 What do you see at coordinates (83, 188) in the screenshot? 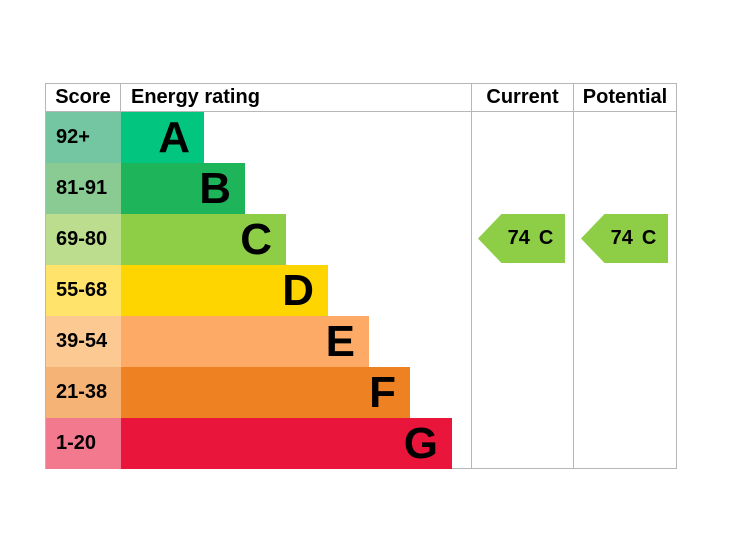
I see `band-score-range: 81-91` at bounding box center [83, 188].